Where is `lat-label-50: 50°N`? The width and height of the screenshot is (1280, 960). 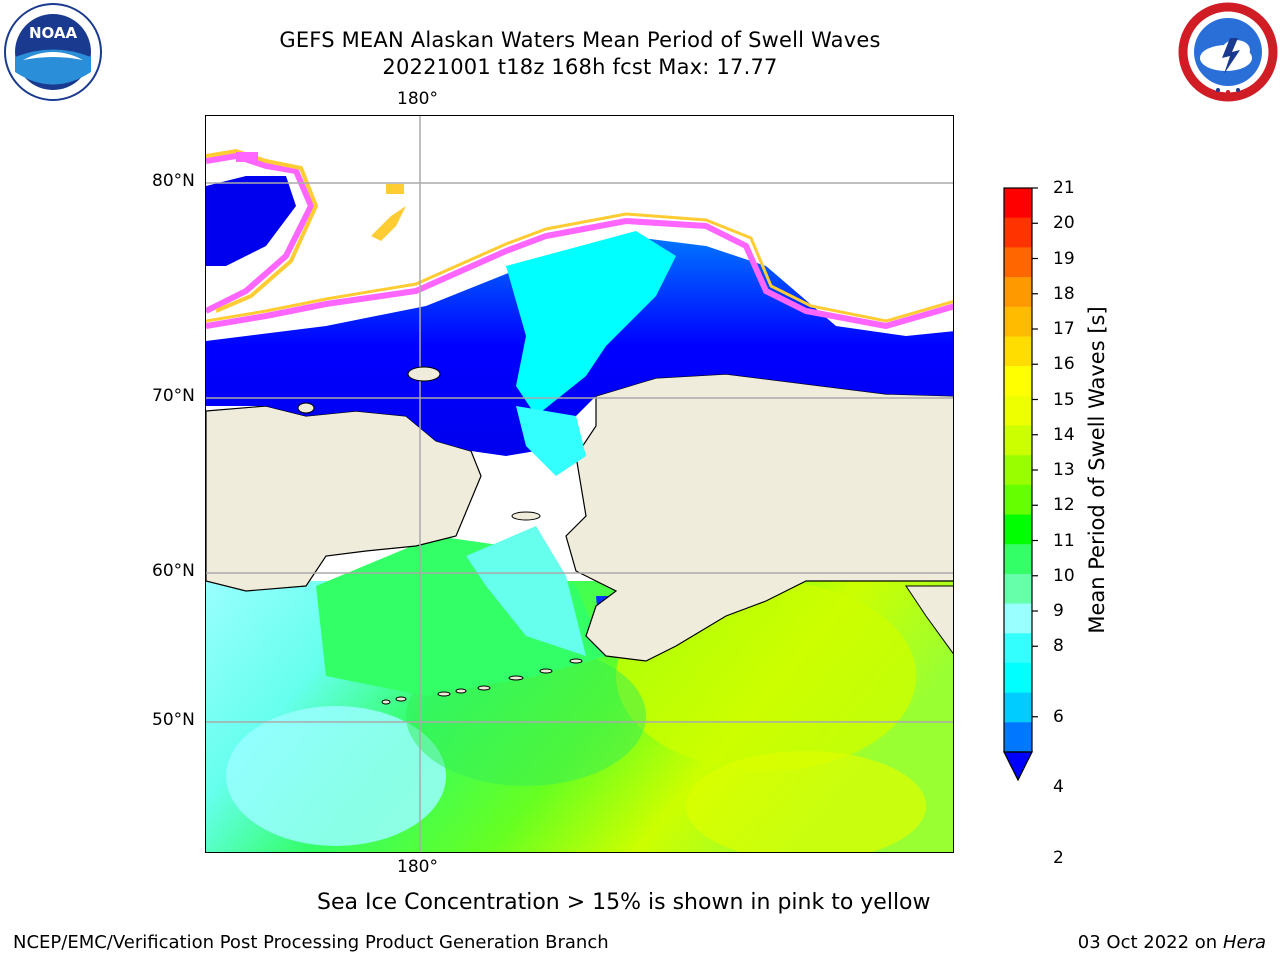 lat-label-50: 50°N is located at coordinates (173, 720).